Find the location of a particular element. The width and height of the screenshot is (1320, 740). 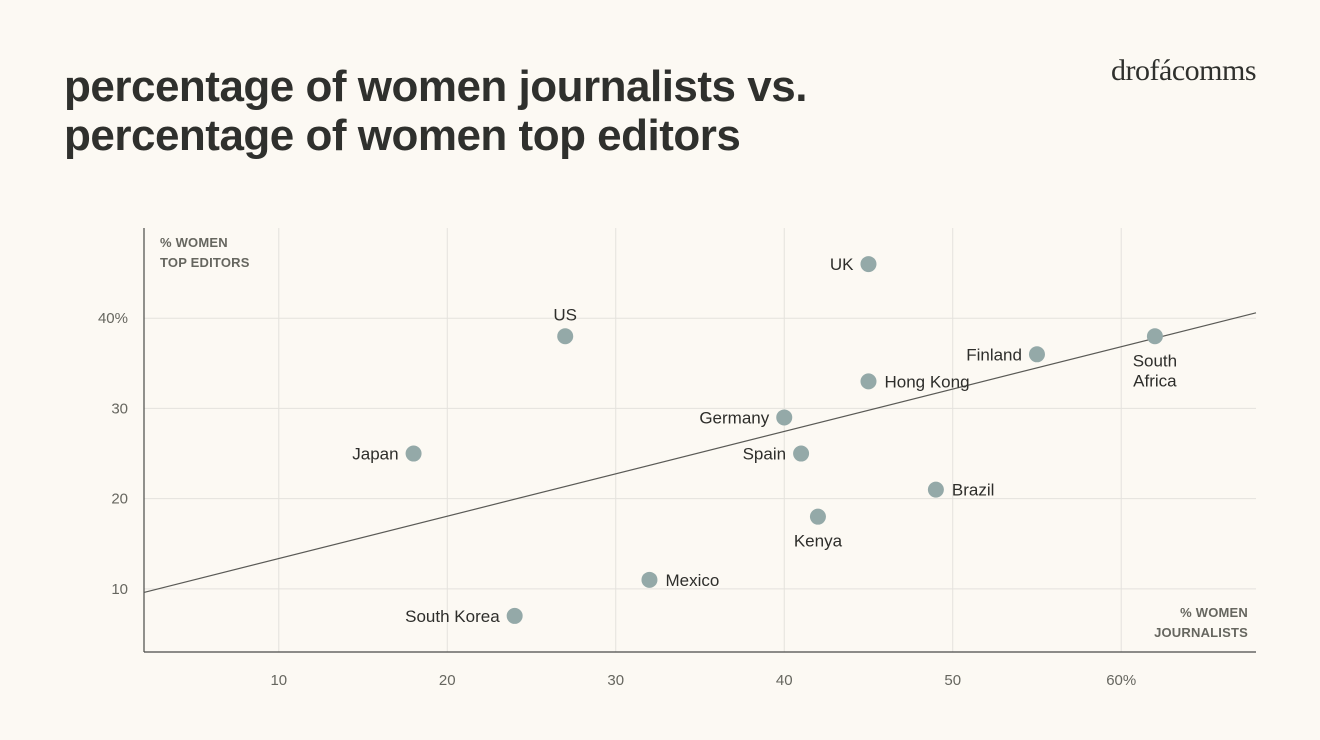

data-point-label: South is located at coordinates (1155, 360).